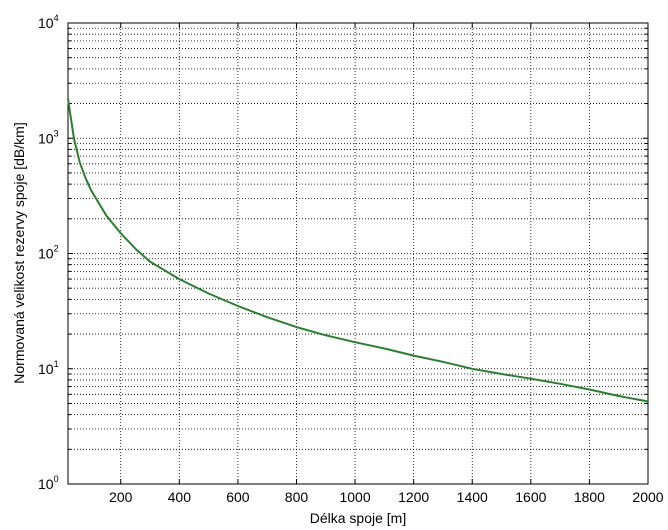 This screenshot has width=668, height=530. What do you see at coordinates (48, 137) in the screenshot?
I see `y-tick-label: 10³` at bounding box center [48, 137].